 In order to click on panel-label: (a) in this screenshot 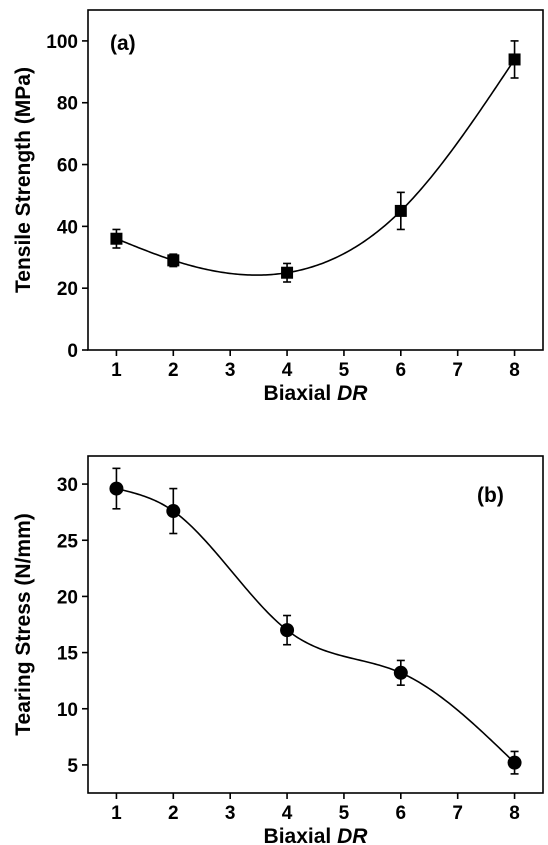, I will do `click(123, 43)`.